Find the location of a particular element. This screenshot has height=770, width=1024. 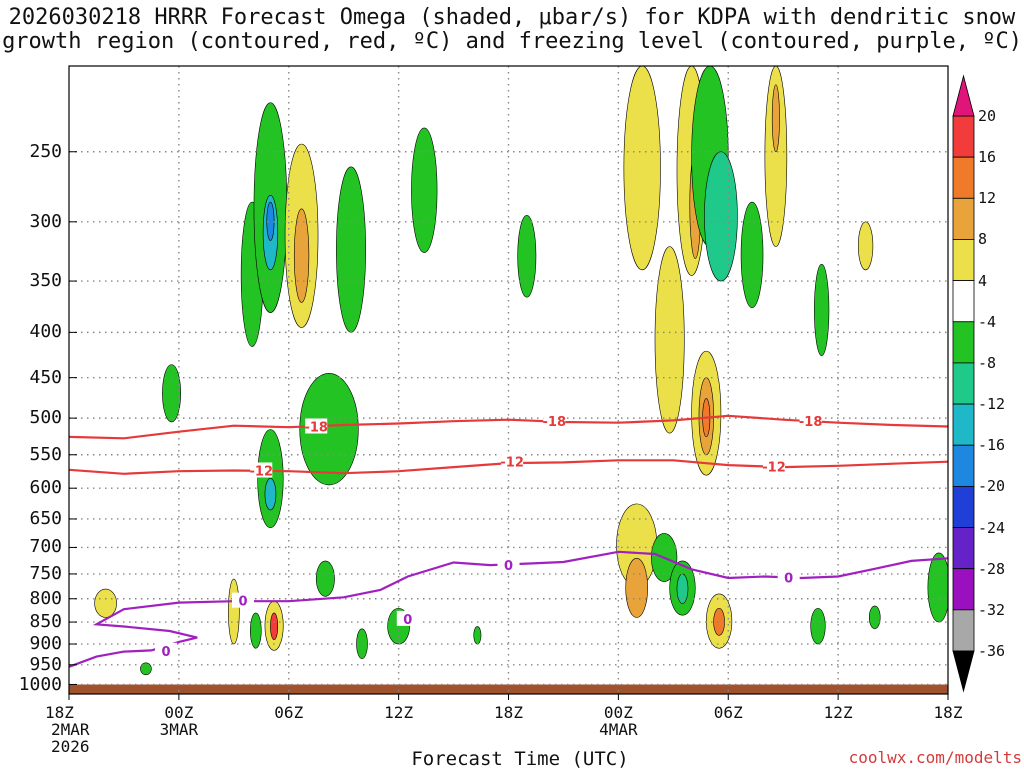

x-tick-time: 06Z is located at coordinates (728, 712).